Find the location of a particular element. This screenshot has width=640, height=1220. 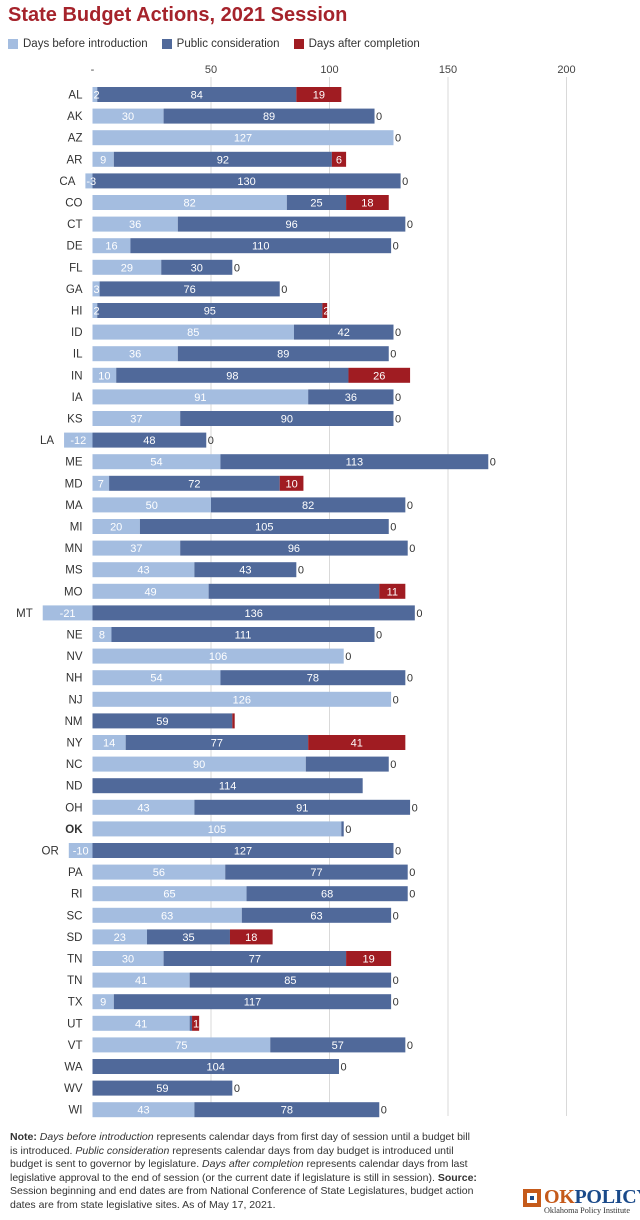

value-label-before: 29 is located at coordinates (127, 268).